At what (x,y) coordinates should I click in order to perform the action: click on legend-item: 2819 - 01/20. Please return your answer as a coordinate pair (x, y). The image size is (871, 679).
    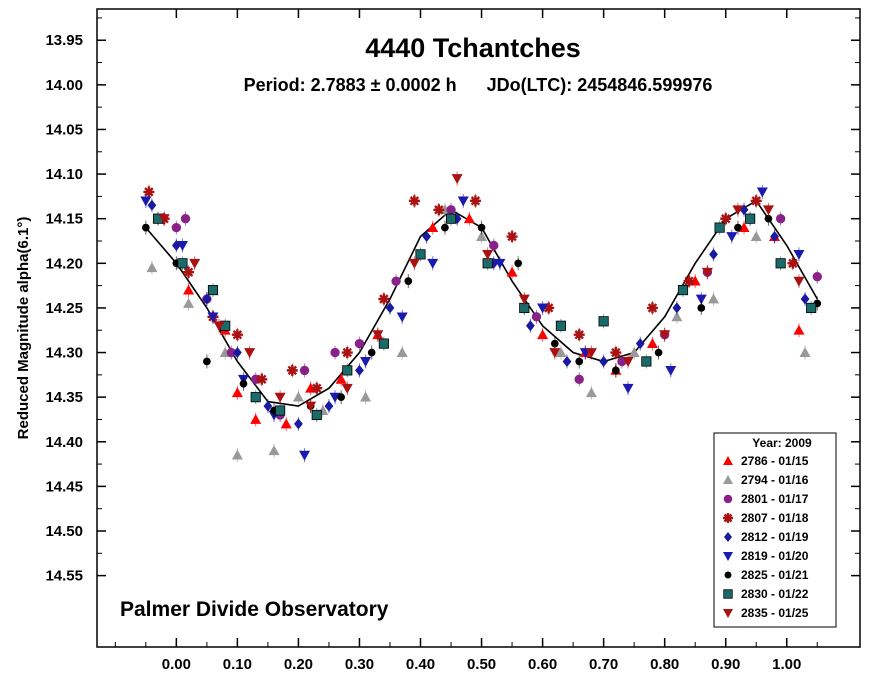
    Looking at the image, I should click on (766, 556).